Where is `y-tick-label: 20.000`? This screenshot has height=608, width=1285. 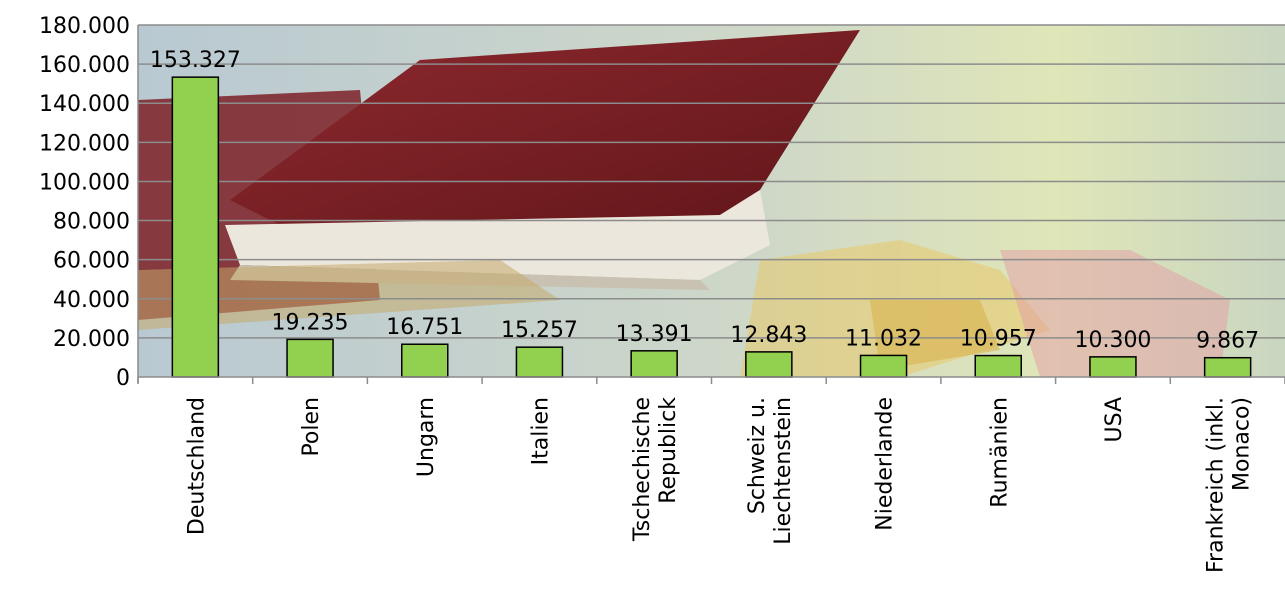
y-tick-label: 20.000 is located at coordinates (91, 339).